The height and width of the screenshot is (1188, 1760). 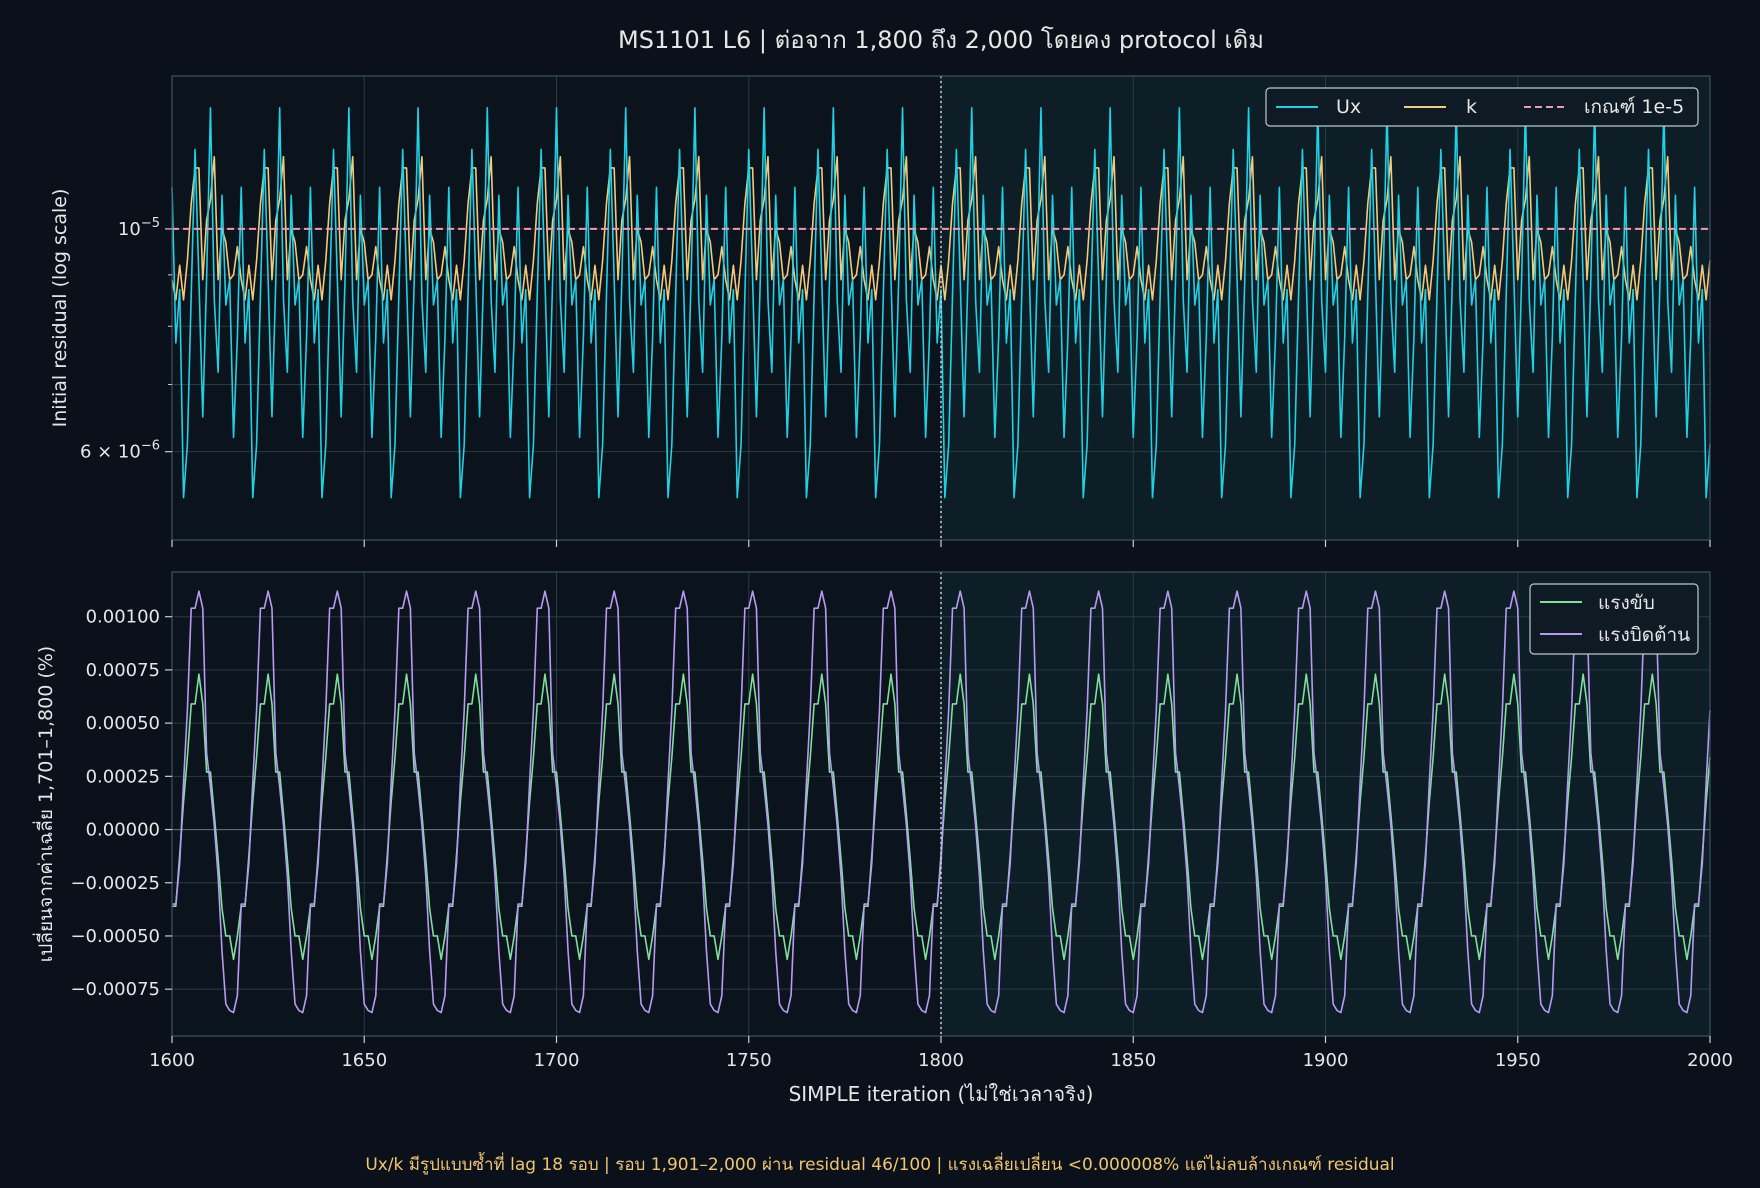 What do you see at coordinates (120, 451) in the screenshot?
I see `y-tick-label: 6 × 10⁻⁶` at bounding box center [120, 451].